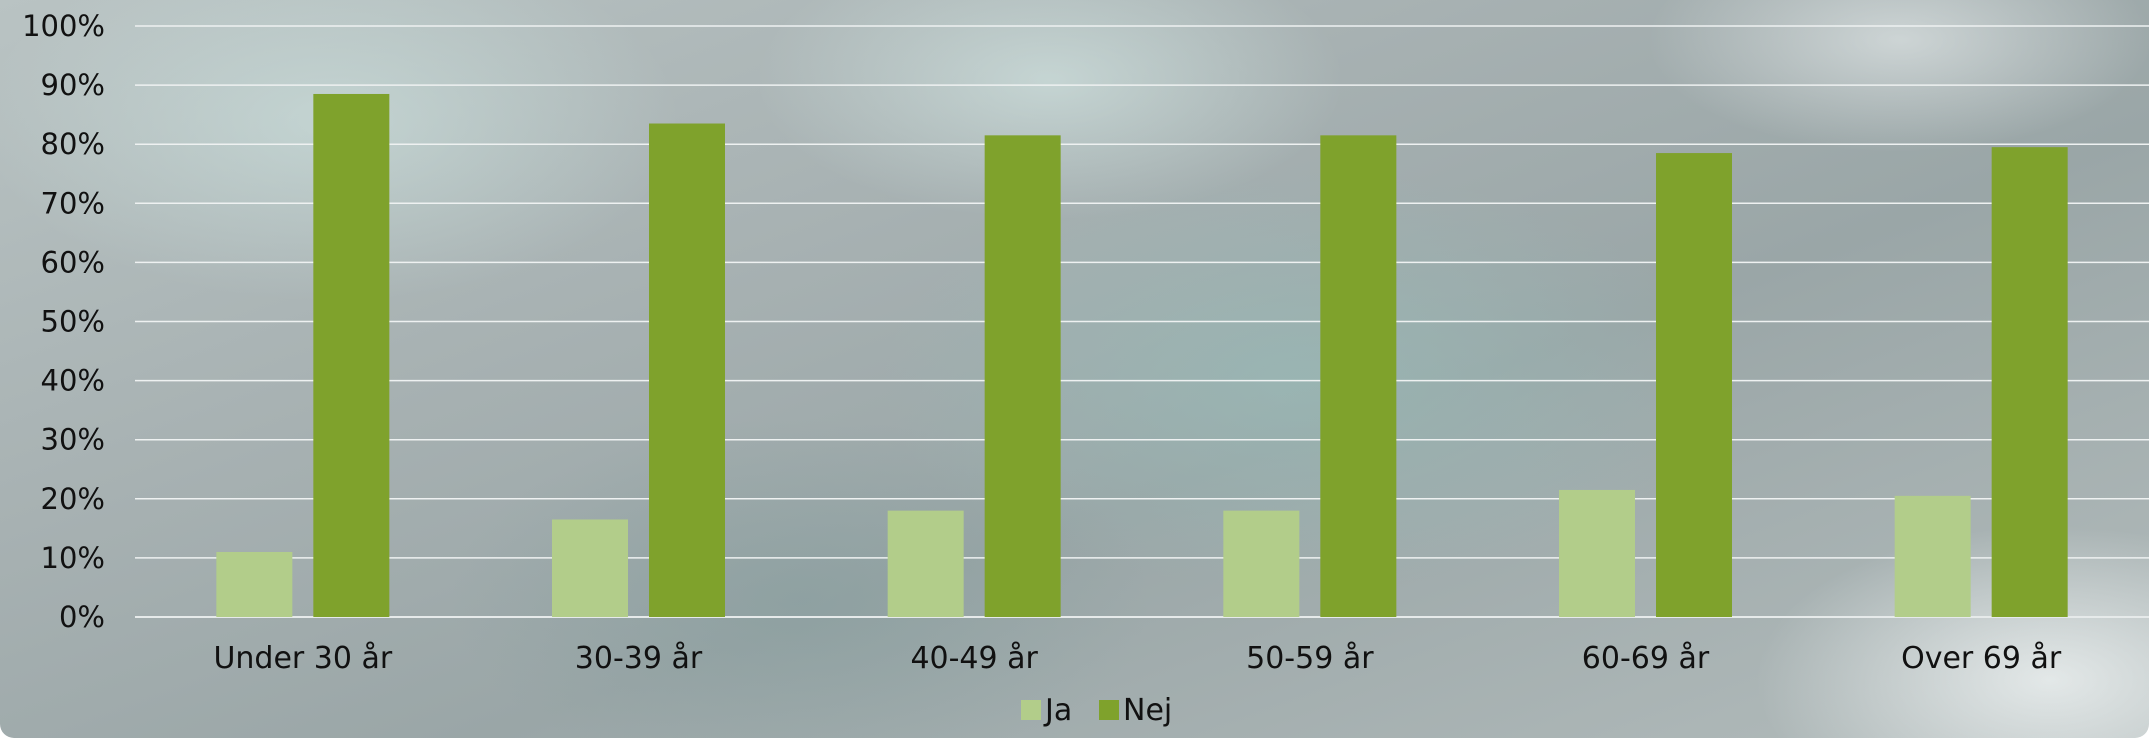 The image size is (2149, 738). What do you see at coordinates (1096, 710) in the screenshot?
I see `legend: Ja Nej` at bounding box center [1096, 710].